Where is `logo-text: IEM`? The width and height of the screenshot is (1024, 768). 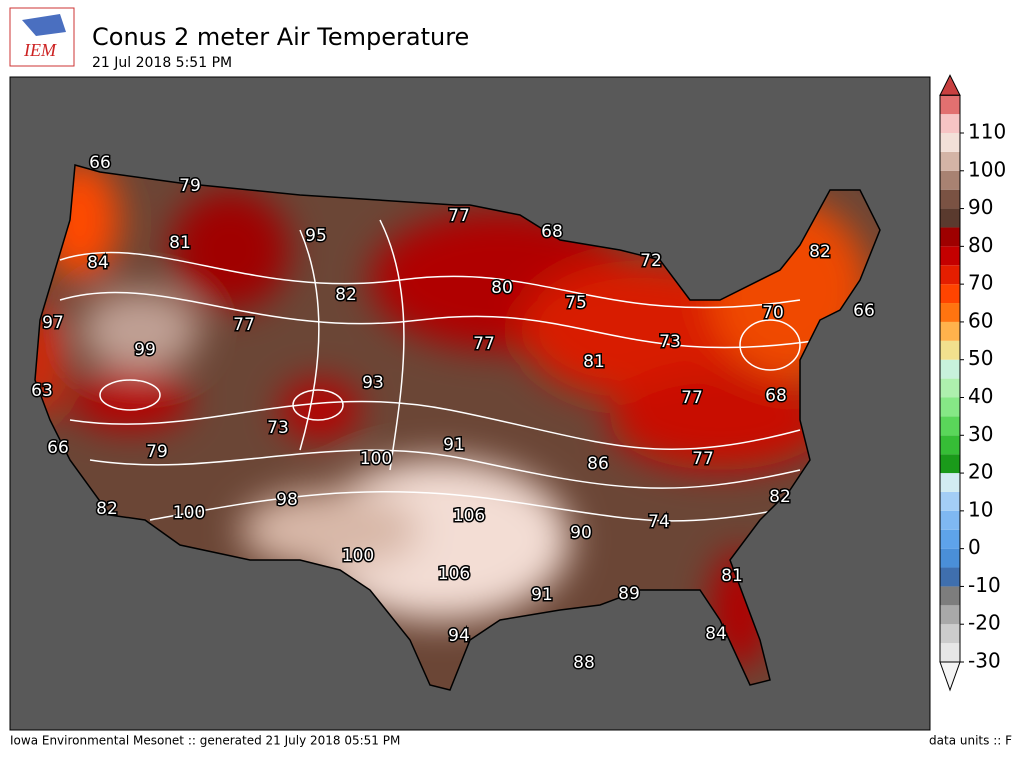
logo-text: IEM is located at coordinates (40, 50).